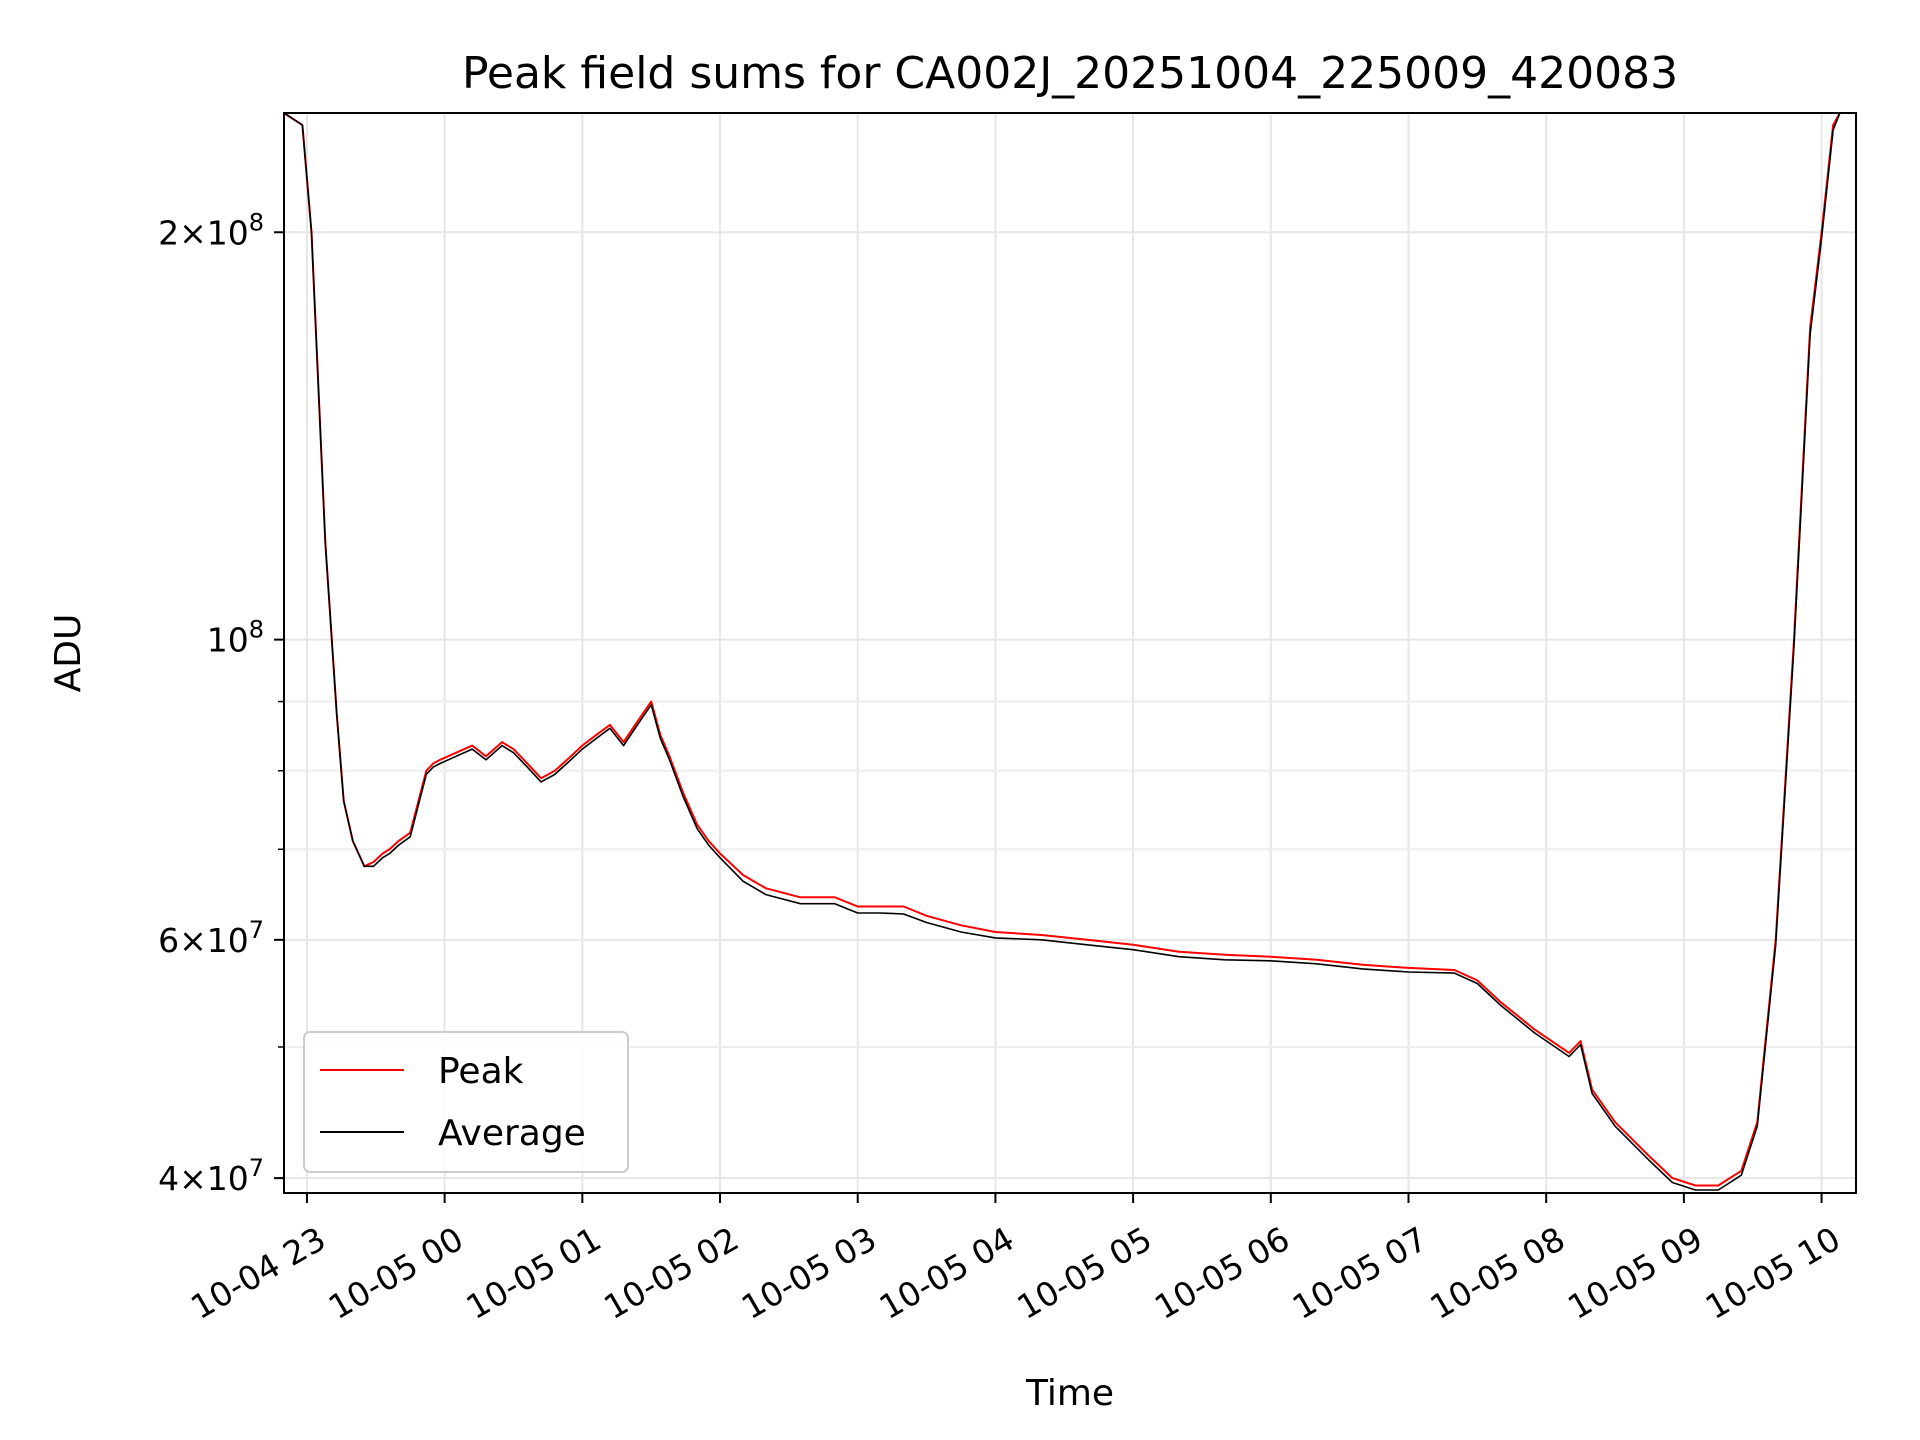  Describe the element at coordinates (512, 1133) in the screenshot. I see `legend-label-average: Average` at that location.